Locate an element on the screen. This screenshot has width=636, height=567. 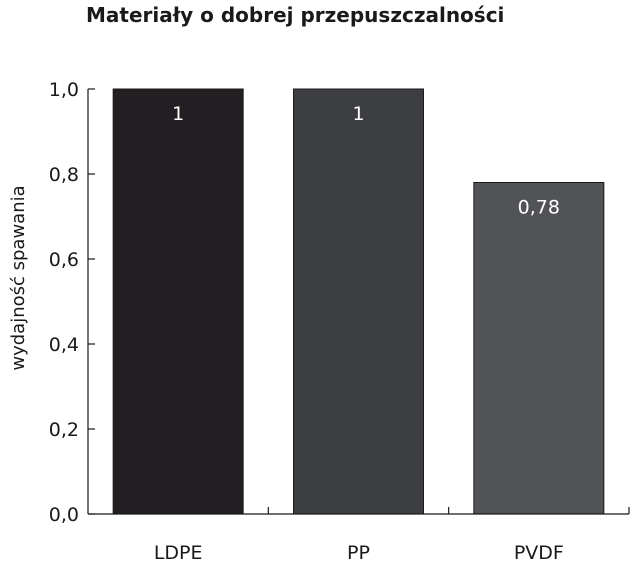
x-tick-label: PP is located at coordinates (358, 553).